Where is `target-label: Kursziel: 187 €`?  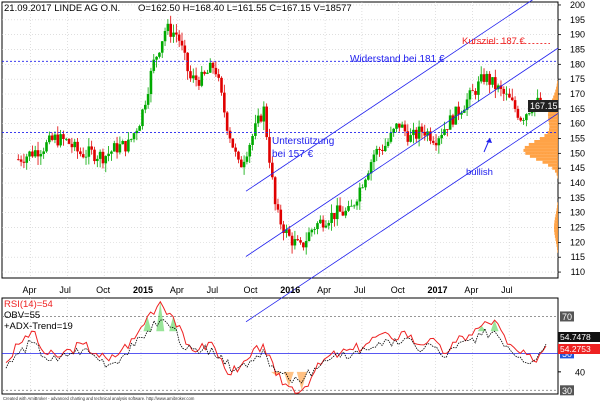 target-label: Kursziel: 187 € is located at coordinates (494, 41).